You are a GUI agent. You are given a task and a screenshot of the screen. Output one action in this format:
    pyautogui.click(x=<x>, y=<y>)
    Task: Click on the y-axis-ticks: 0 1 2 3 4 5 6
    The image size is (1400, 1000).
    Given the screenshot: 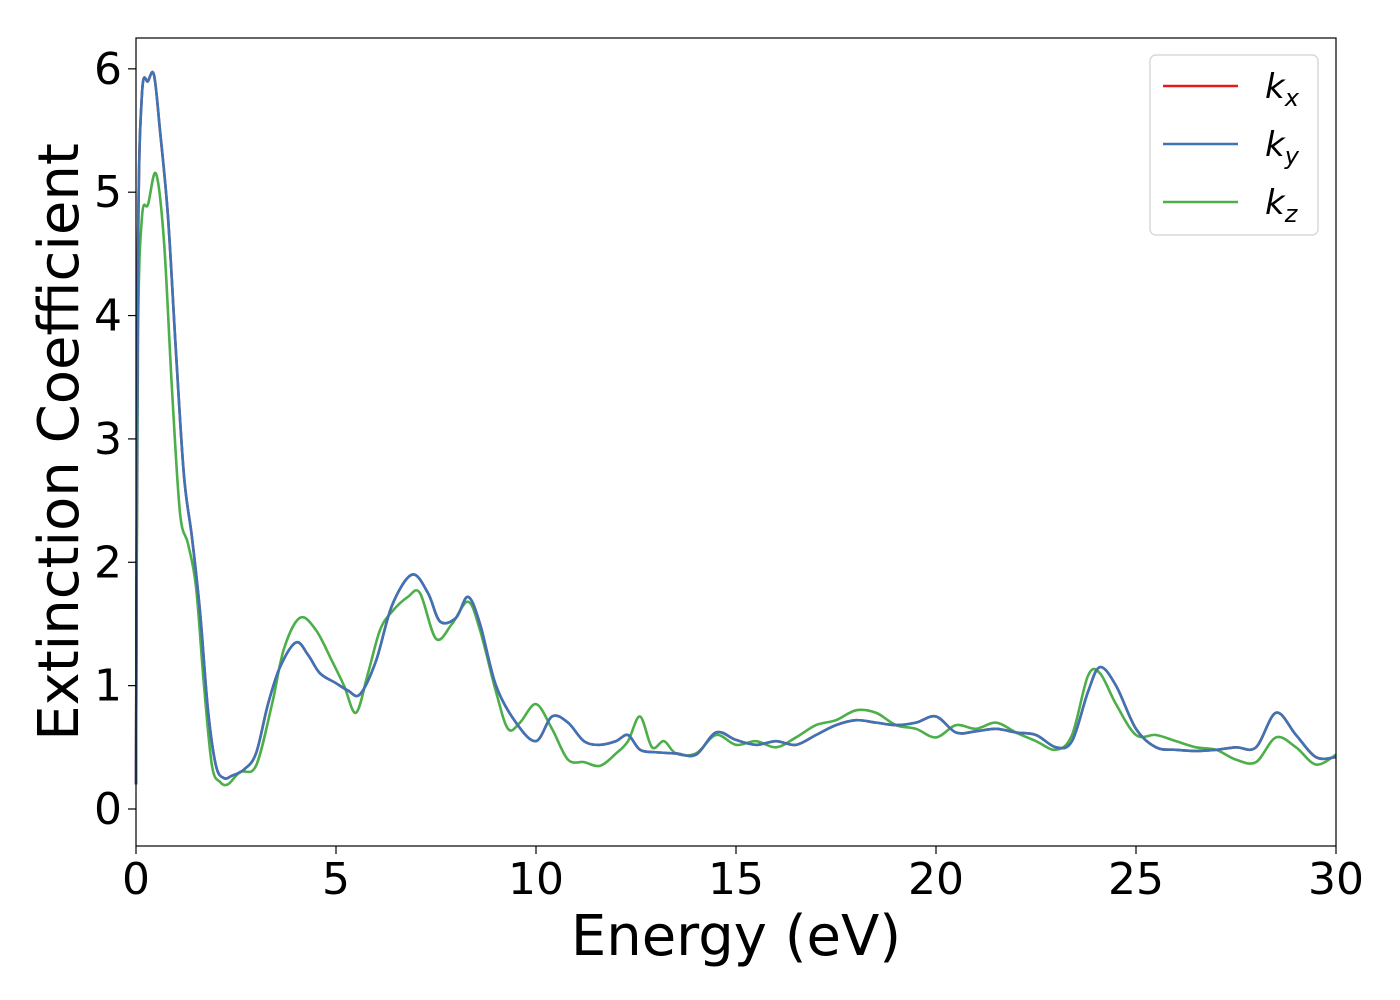 What is the action you would take?
    pyautogui.click(x=115, y=439)
    